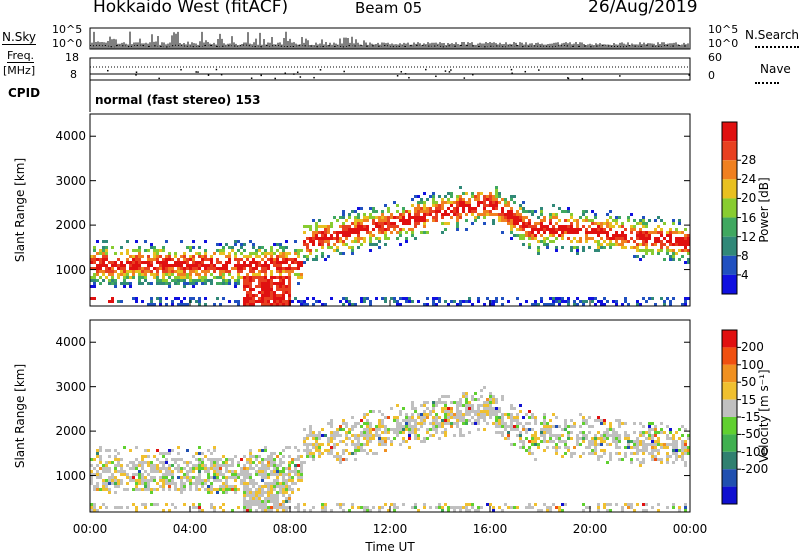 The height and width of the screenshot is (554, 800). What do you see at coordinates (729, 227) in the screenshot?
I see `colorbar-swatch` at bounding box center [729, 227].